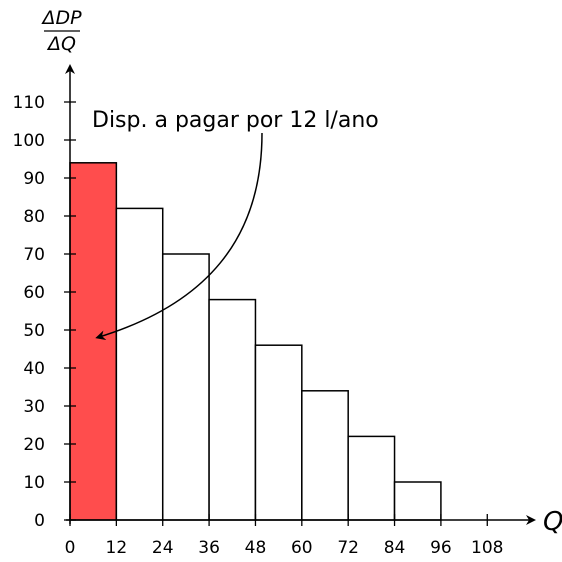  I want to click on x-ticks: 0 12 24 36 48 60 72 84 96 108, so click(284, 536).